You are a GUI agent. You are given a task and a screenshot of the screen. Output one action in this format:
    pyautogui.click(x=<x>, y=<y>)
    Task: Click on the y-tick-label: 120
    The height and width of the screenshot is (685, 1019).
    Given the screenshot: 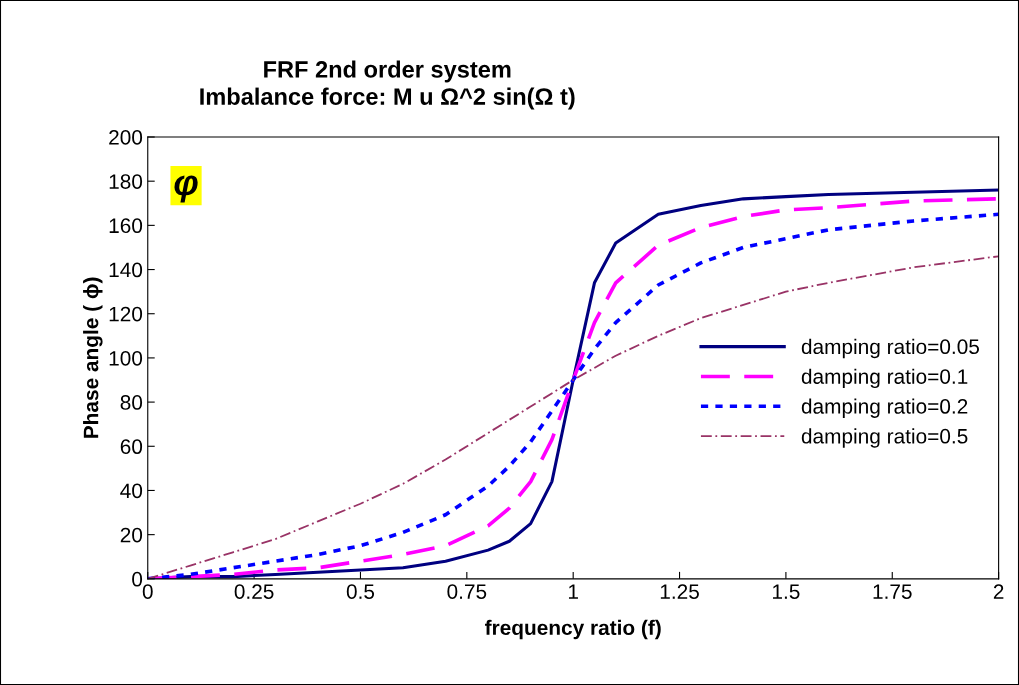 What is the action you would take?
    pyautogui.click(x=126, y=314)
    